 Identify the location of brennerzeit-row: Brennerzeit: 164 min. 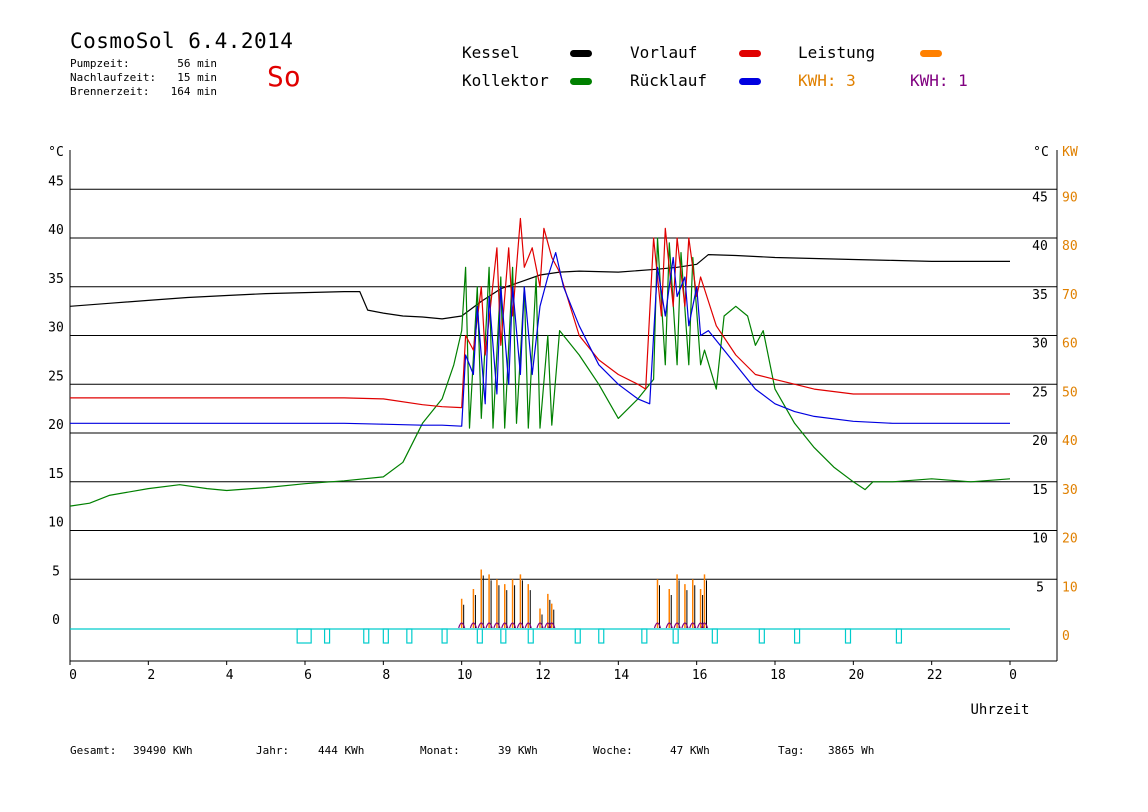
(143, 91).